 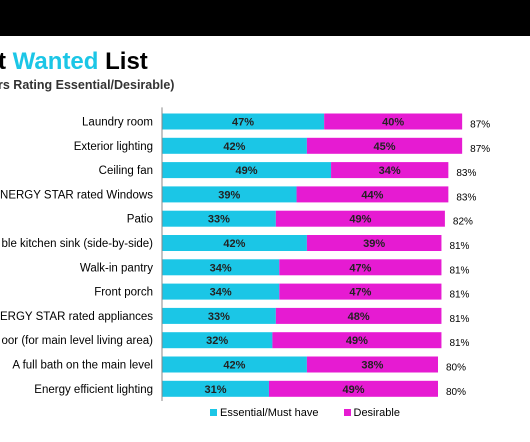 I want to click on legend-item-essential: Essential/Must have, so click(x=264, y=413).